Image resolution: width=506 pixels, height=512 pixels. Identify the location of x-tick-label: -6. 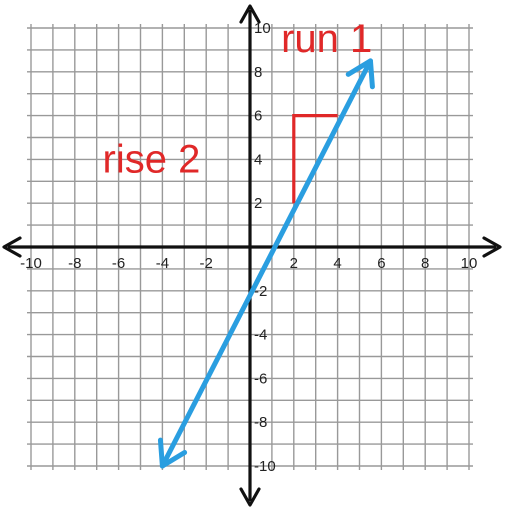
(118, 263).